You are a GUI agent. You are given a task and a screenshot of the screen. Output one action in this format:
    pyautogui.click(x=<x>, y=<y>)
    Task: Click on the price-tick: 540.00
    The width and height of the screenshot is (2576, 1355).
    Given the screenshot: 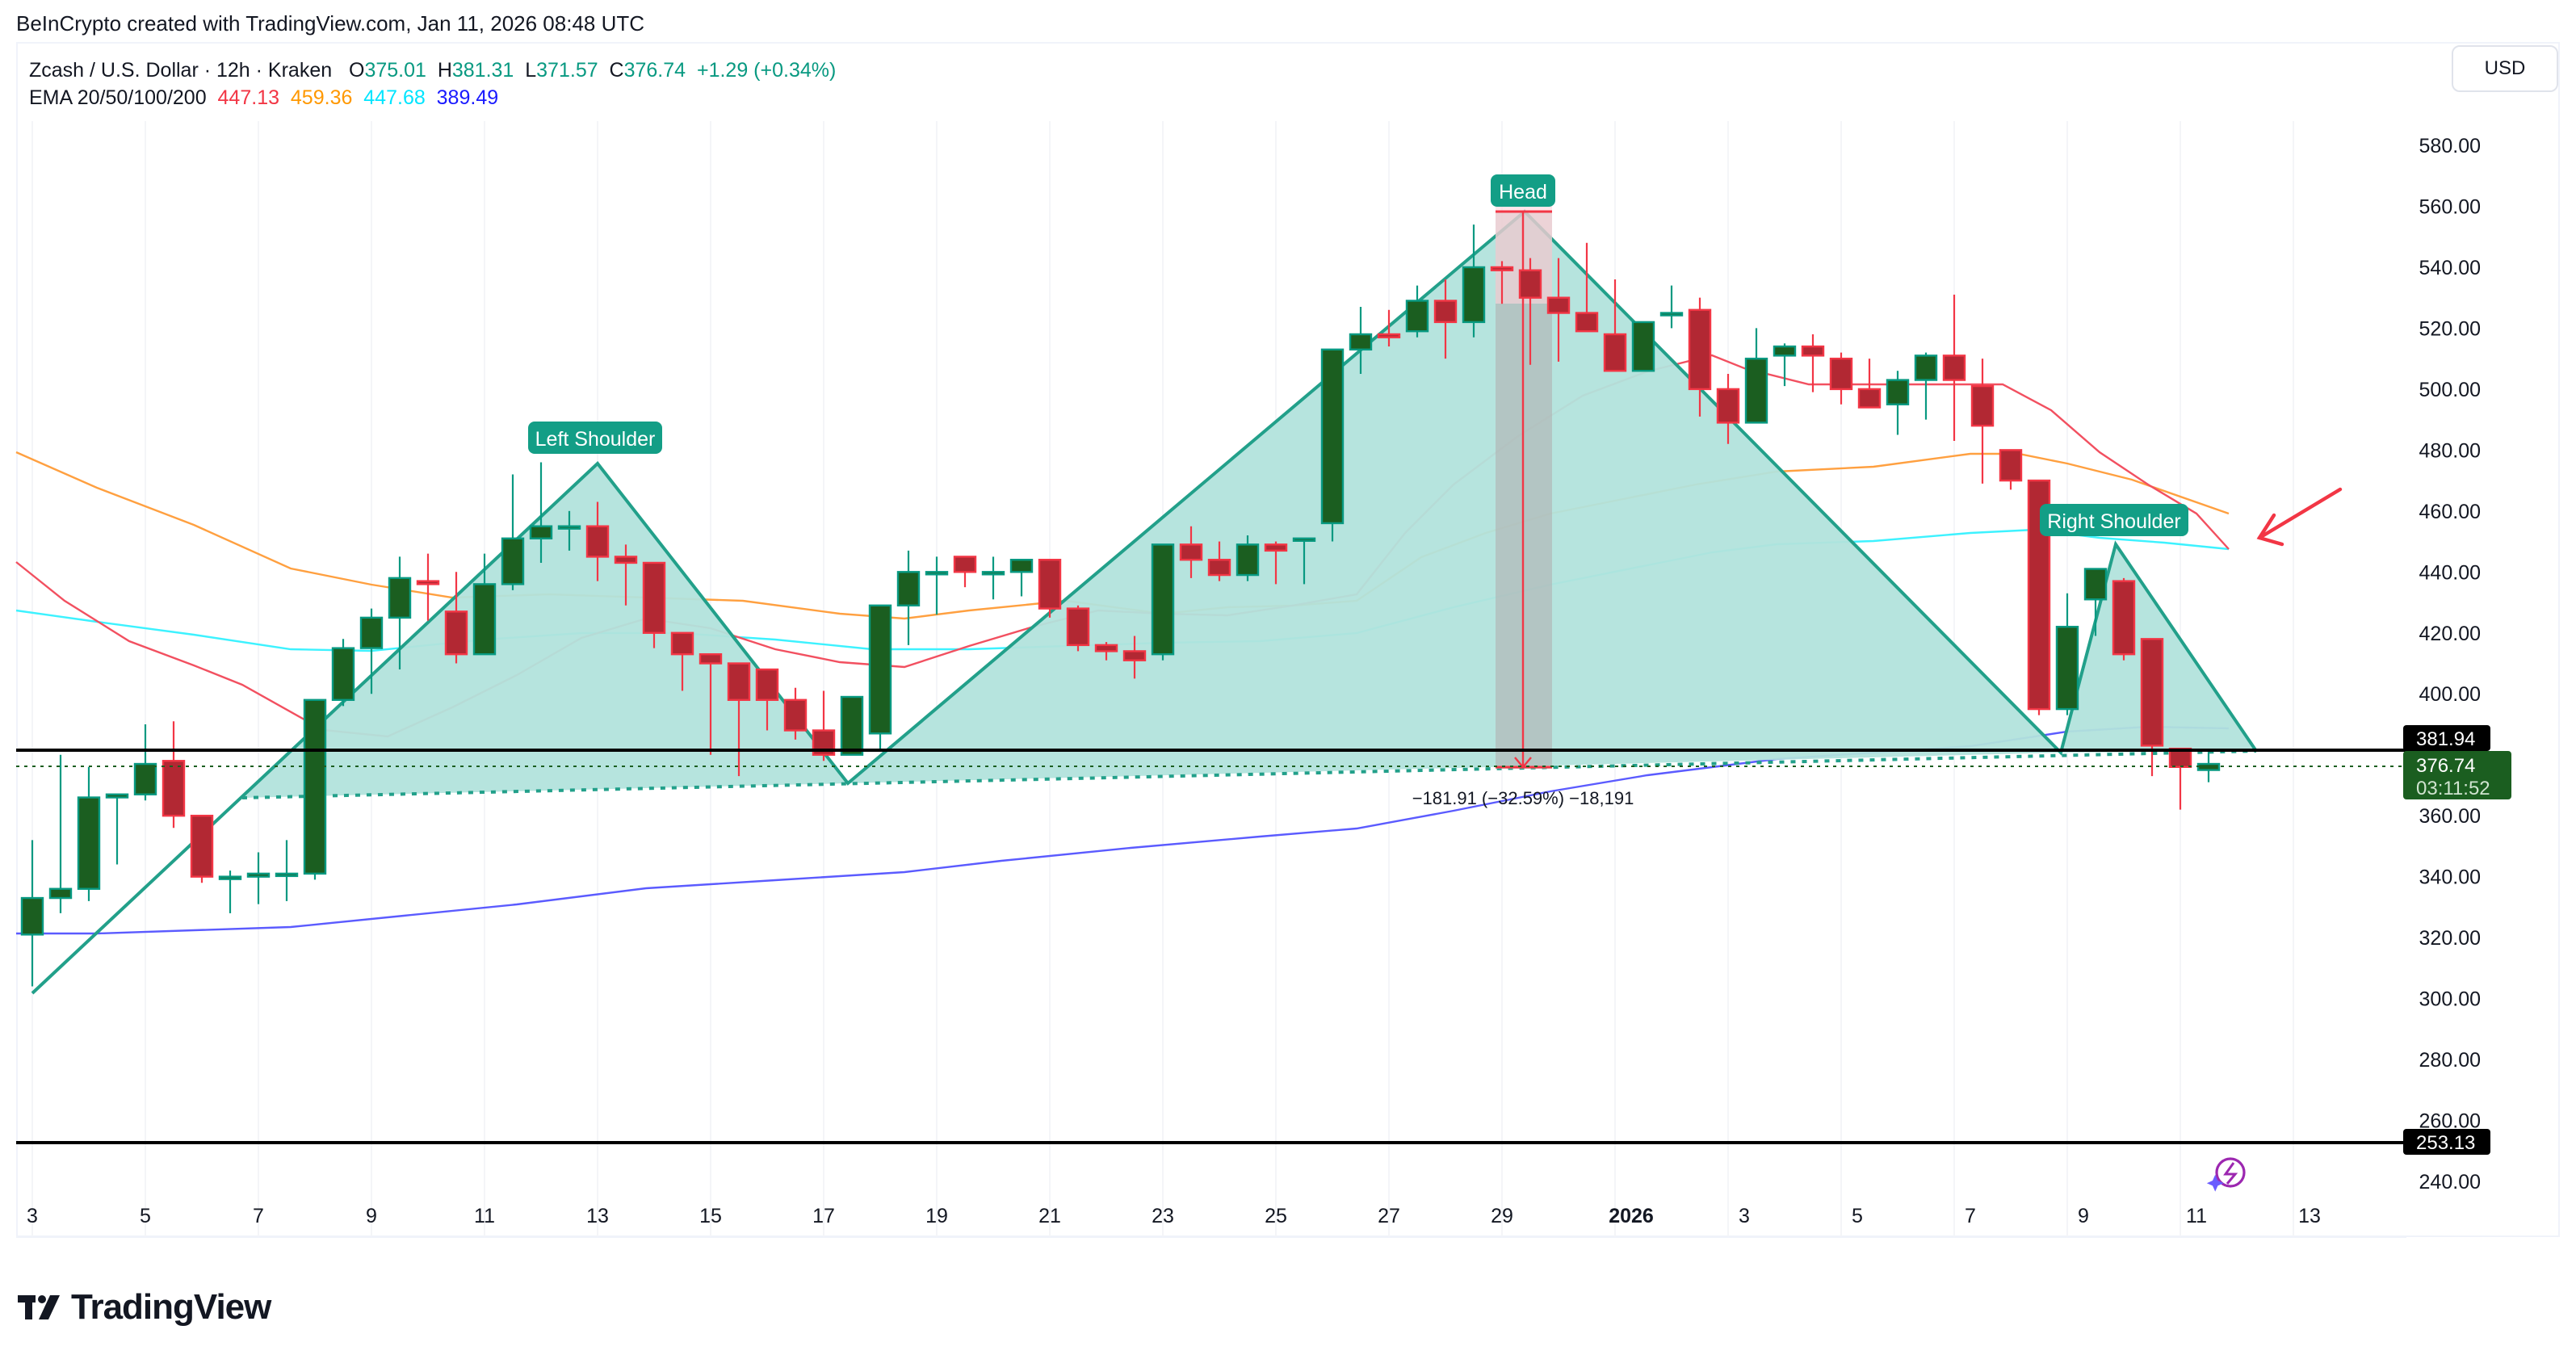 What is the action you would take?
    pyautogui.click(x=2450, y=268)
    